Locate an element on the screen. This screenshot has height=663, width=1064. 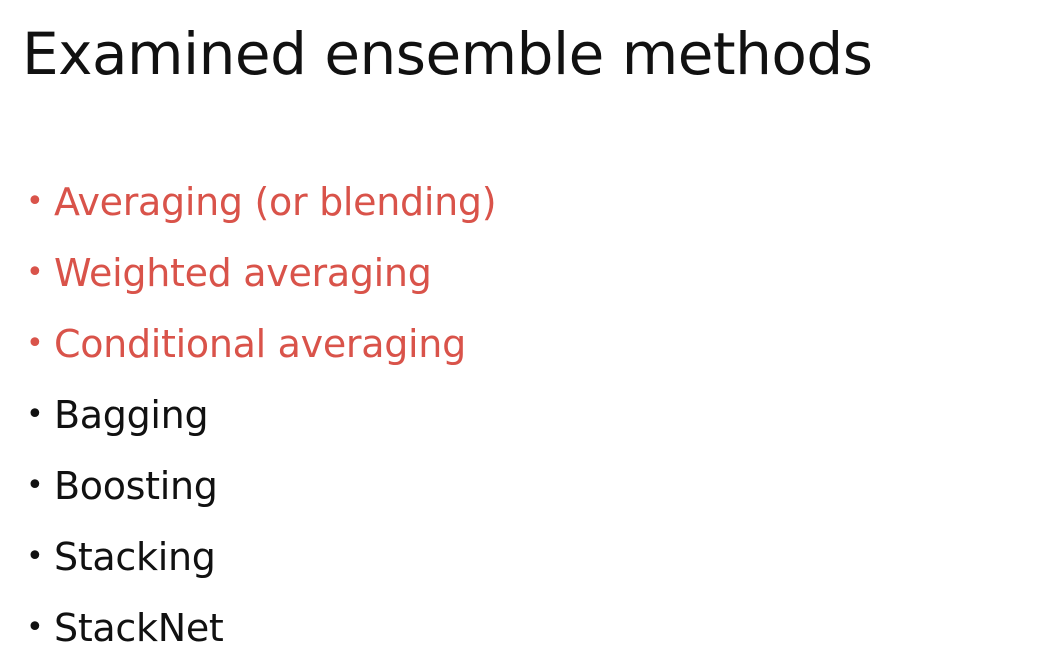
bullet-label: Weighted averaging is located at coordinates (243, 272).